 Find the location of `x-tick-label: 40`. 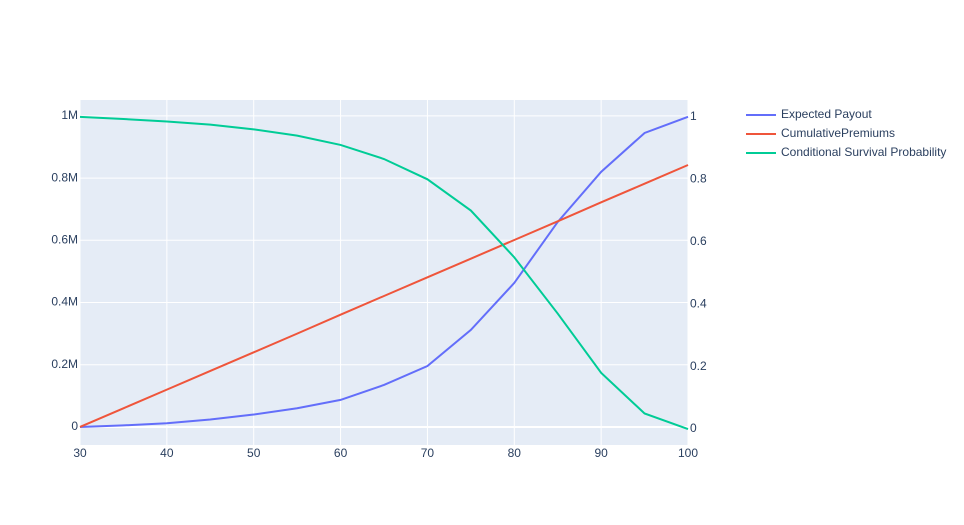

x-tick-label: 40 is located at coordinates (167, 453).